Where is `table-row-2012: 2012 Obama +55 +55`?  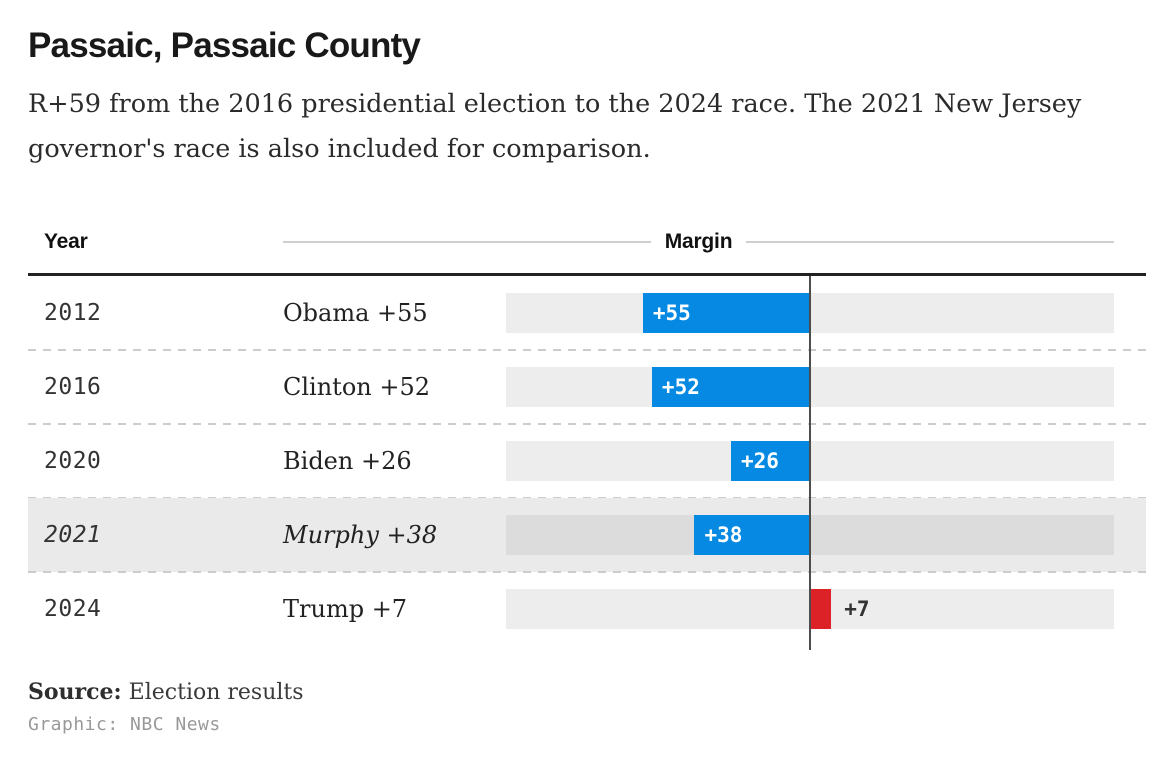
table-row-2012: 2012 Obama +55 +55 is located at coordinates (587, 313).